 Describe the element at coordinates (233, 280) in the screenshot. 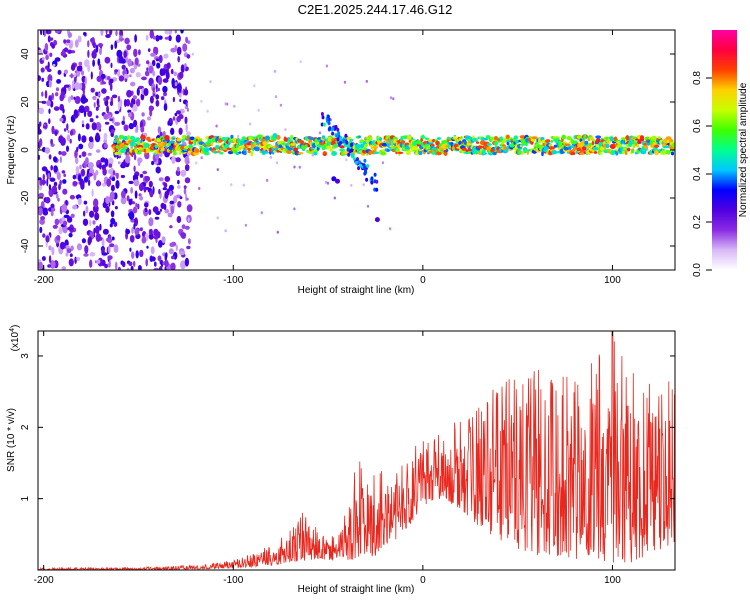

I see `spectrogram-x-tick-label: -100` at that location.